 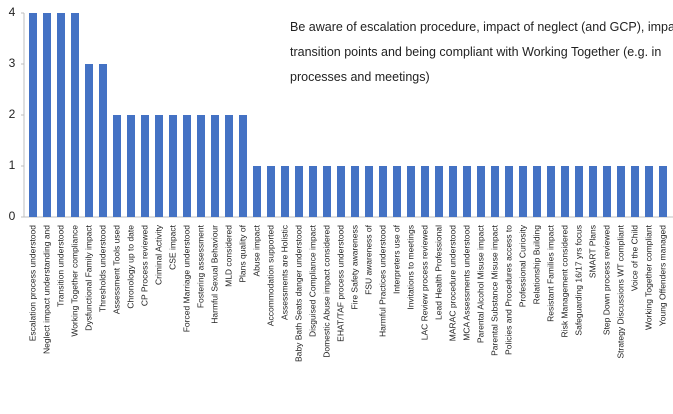 I want to click on y-tick-label: 1, so click(x=12, y=165).